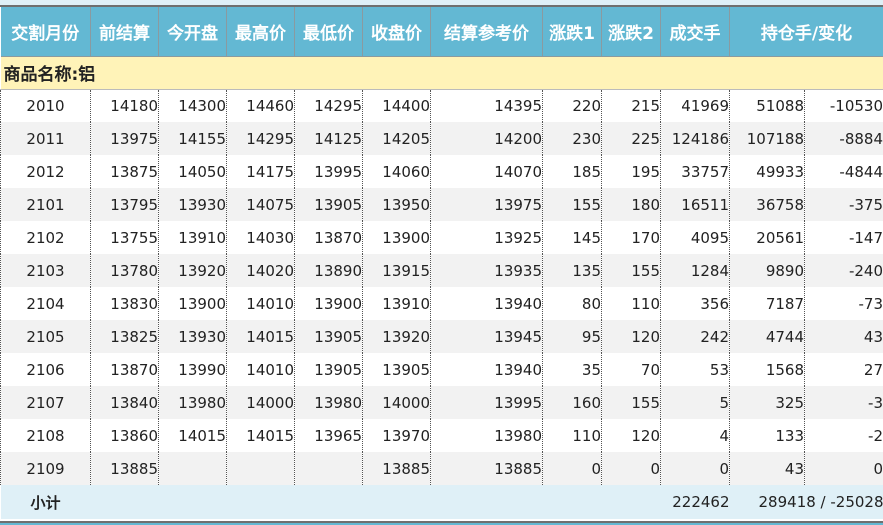  I want to click on table-cell: 14300, so click(192, 105).